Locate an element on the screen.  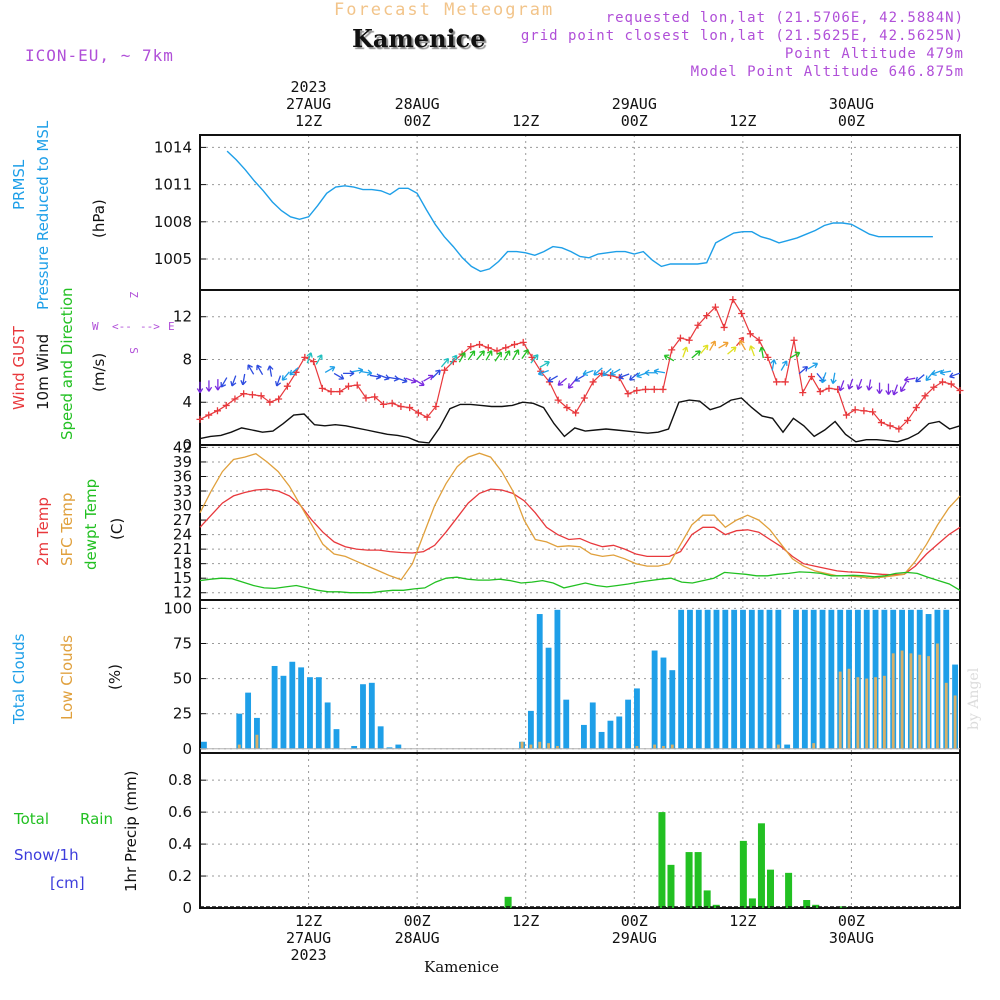
pressure-panel-frame is located at coordinates (580, 212).